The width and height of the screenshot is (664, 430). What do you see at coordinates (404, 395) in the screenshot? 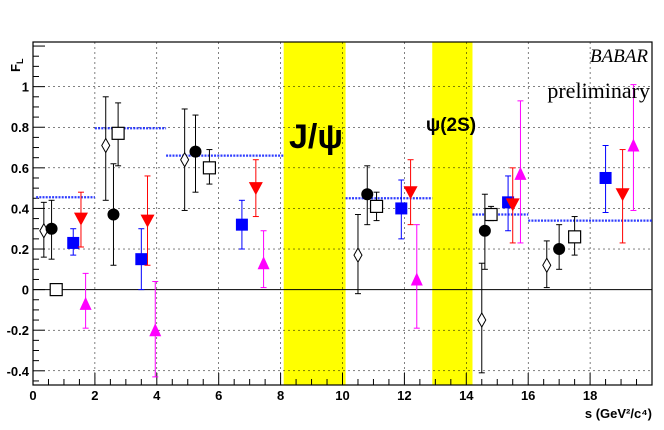
I see `x-tick-label: 12` at bounding box center [404, 395].